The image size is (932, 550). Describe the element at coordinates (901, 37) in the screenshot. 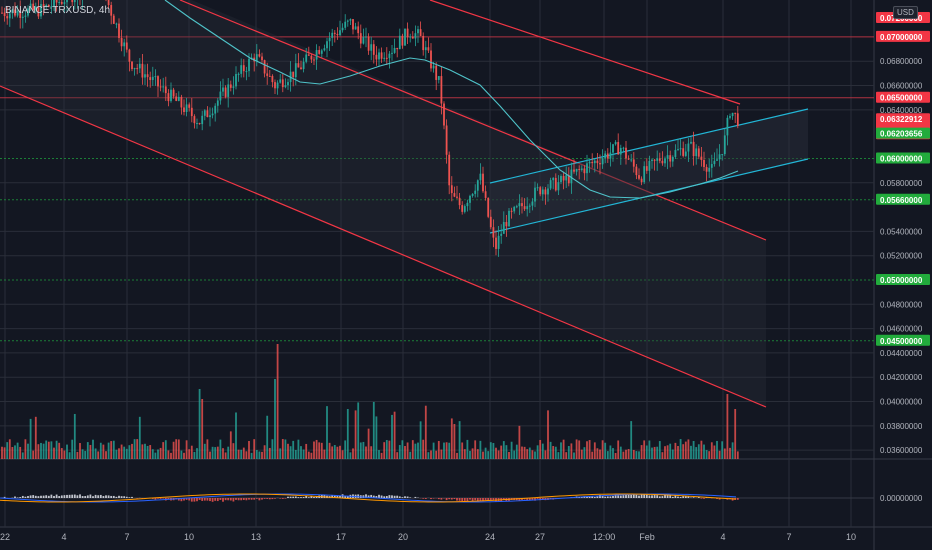

I see `price-badge-label: 0.07000000` at that location.